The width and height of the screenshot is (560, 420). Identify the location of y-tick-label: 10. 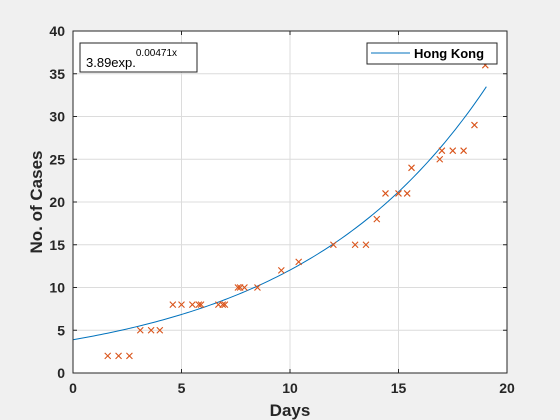
(57, 288).